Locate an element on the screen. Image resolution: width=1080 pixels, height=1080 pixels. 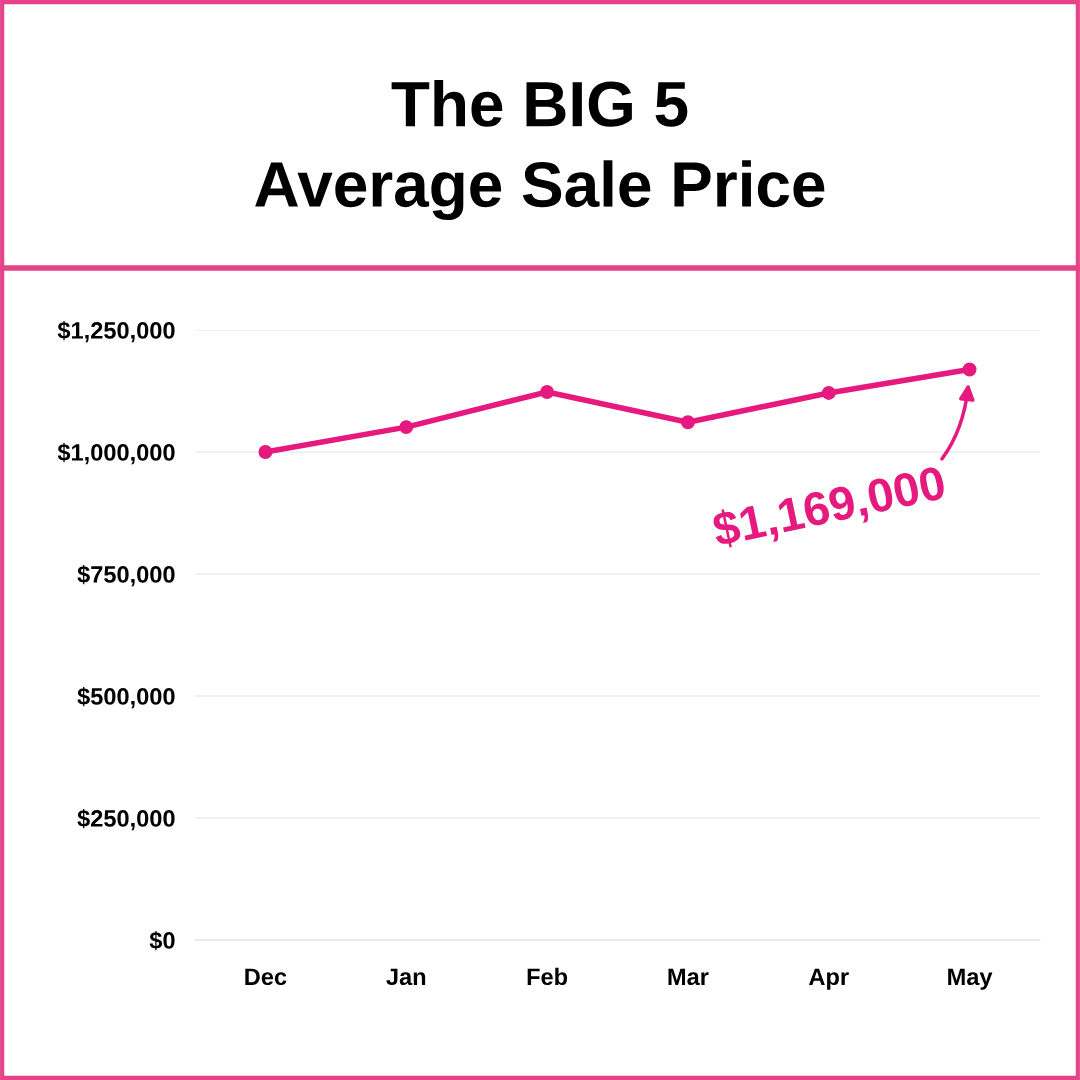
y-tick-label: $500,000 is located at coordinates (126, 698).